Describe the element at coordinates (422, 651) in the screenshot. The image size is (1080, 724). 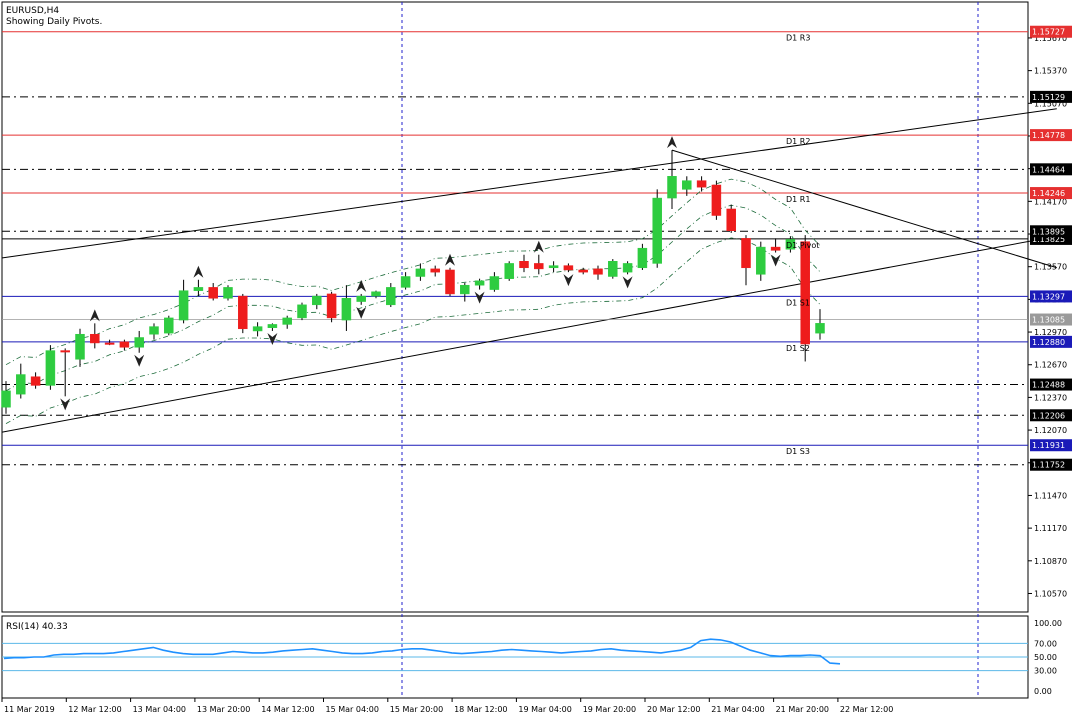
I see `rsi-line` at that location.